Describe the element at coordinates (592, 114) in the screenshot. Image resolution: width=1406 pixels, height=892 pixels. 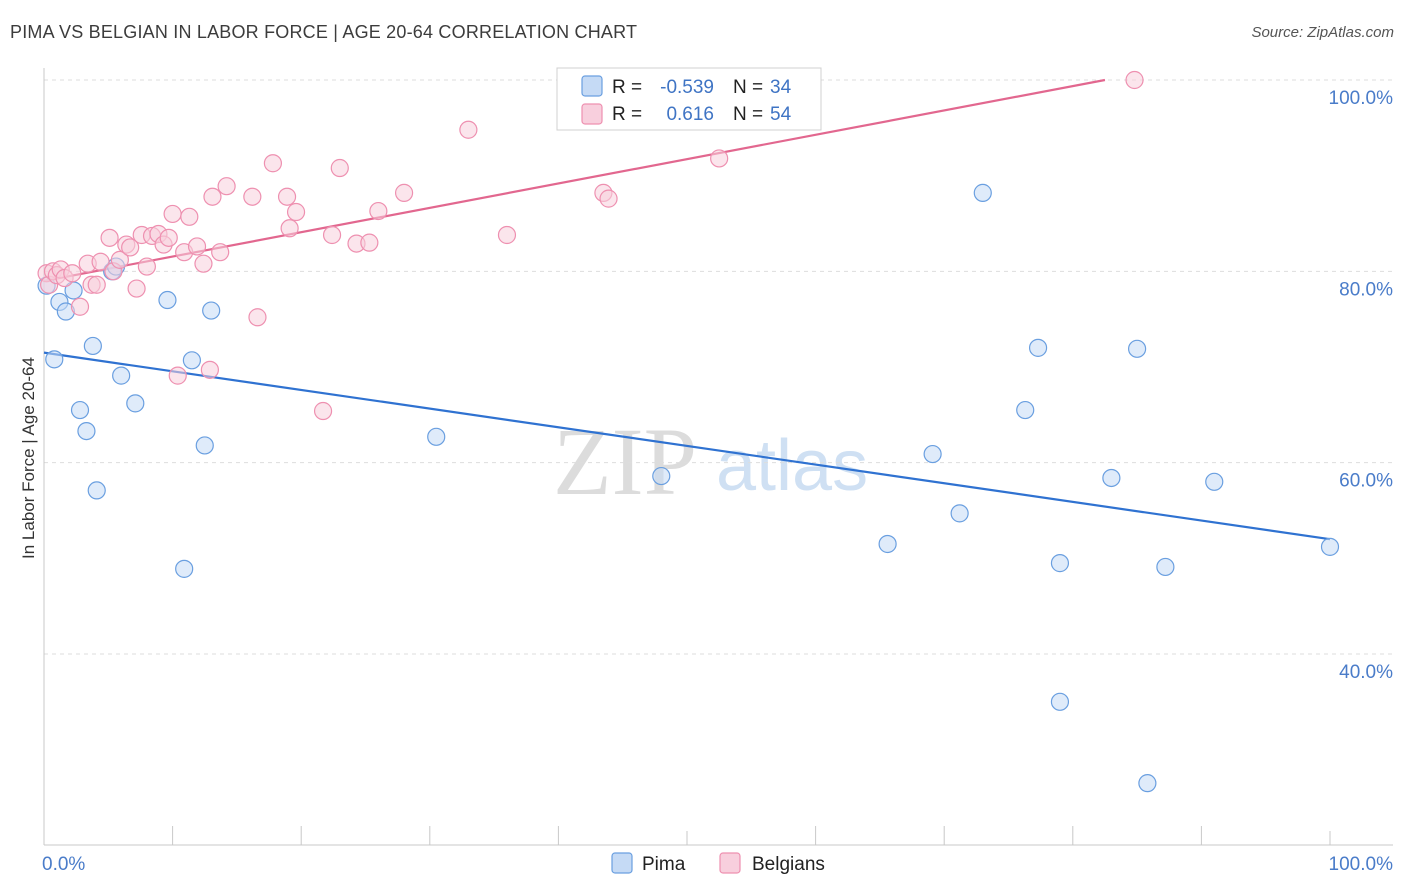
I see `legend-swatch-belgians` at that location.